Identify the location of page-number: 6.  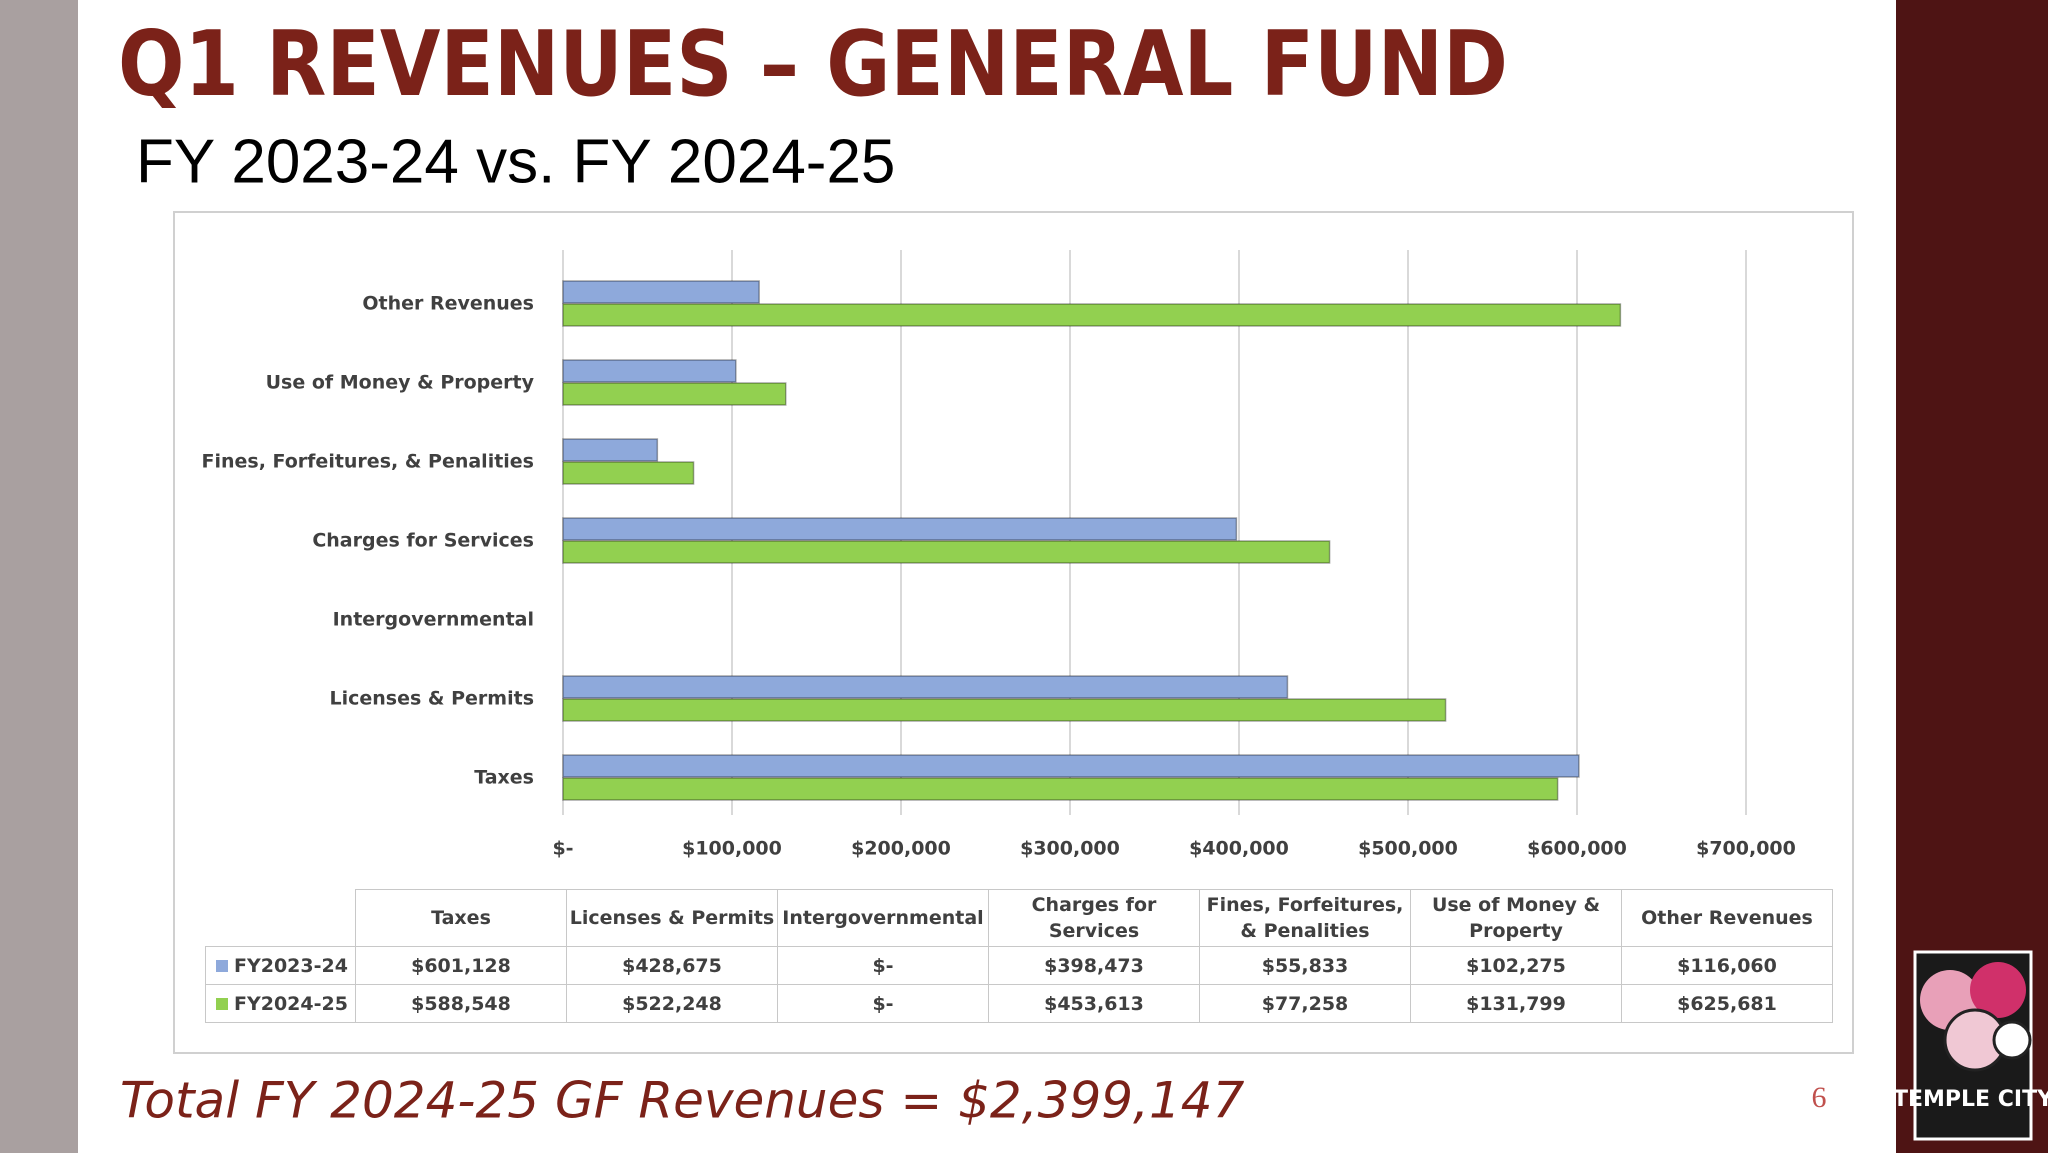
(1819, 1097).